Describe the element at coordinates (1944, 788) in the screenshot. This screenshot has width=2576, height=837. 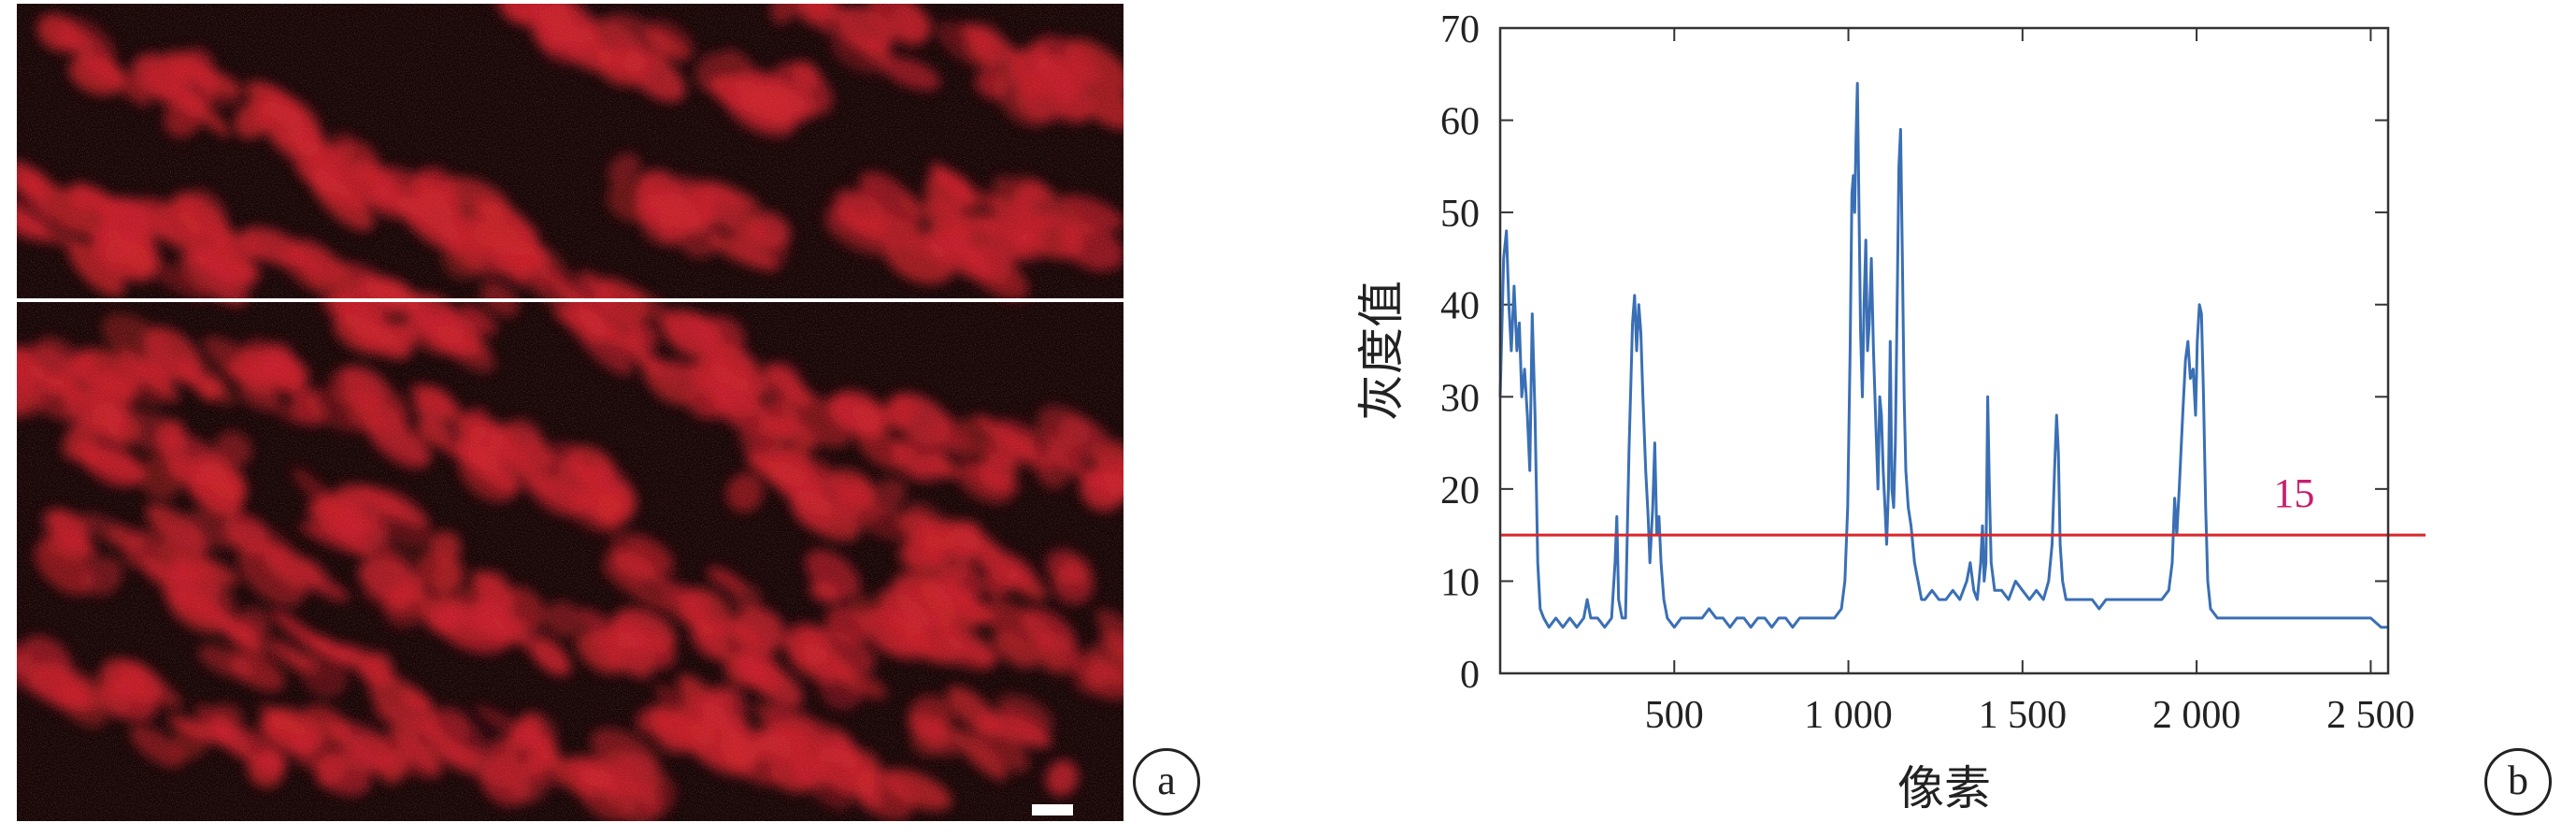
I see `x-axis-label: 像素` at that location.